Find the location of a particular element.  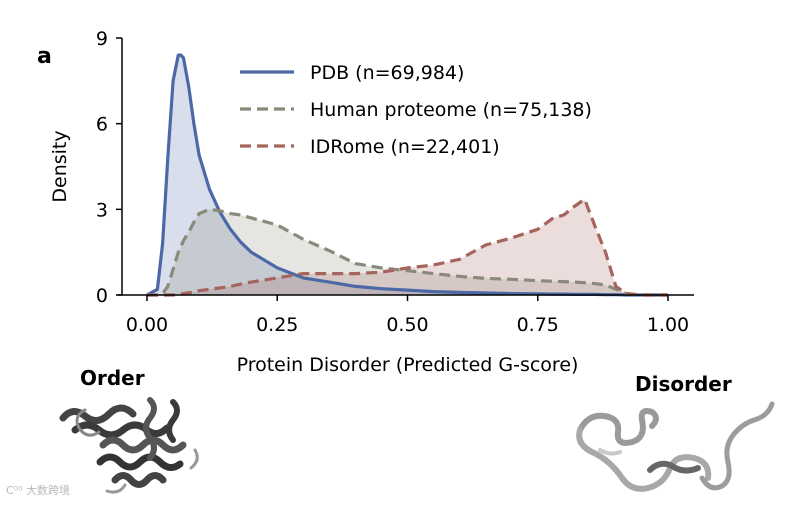

y-tick-label: 6 is located at coordinates (102, 125).